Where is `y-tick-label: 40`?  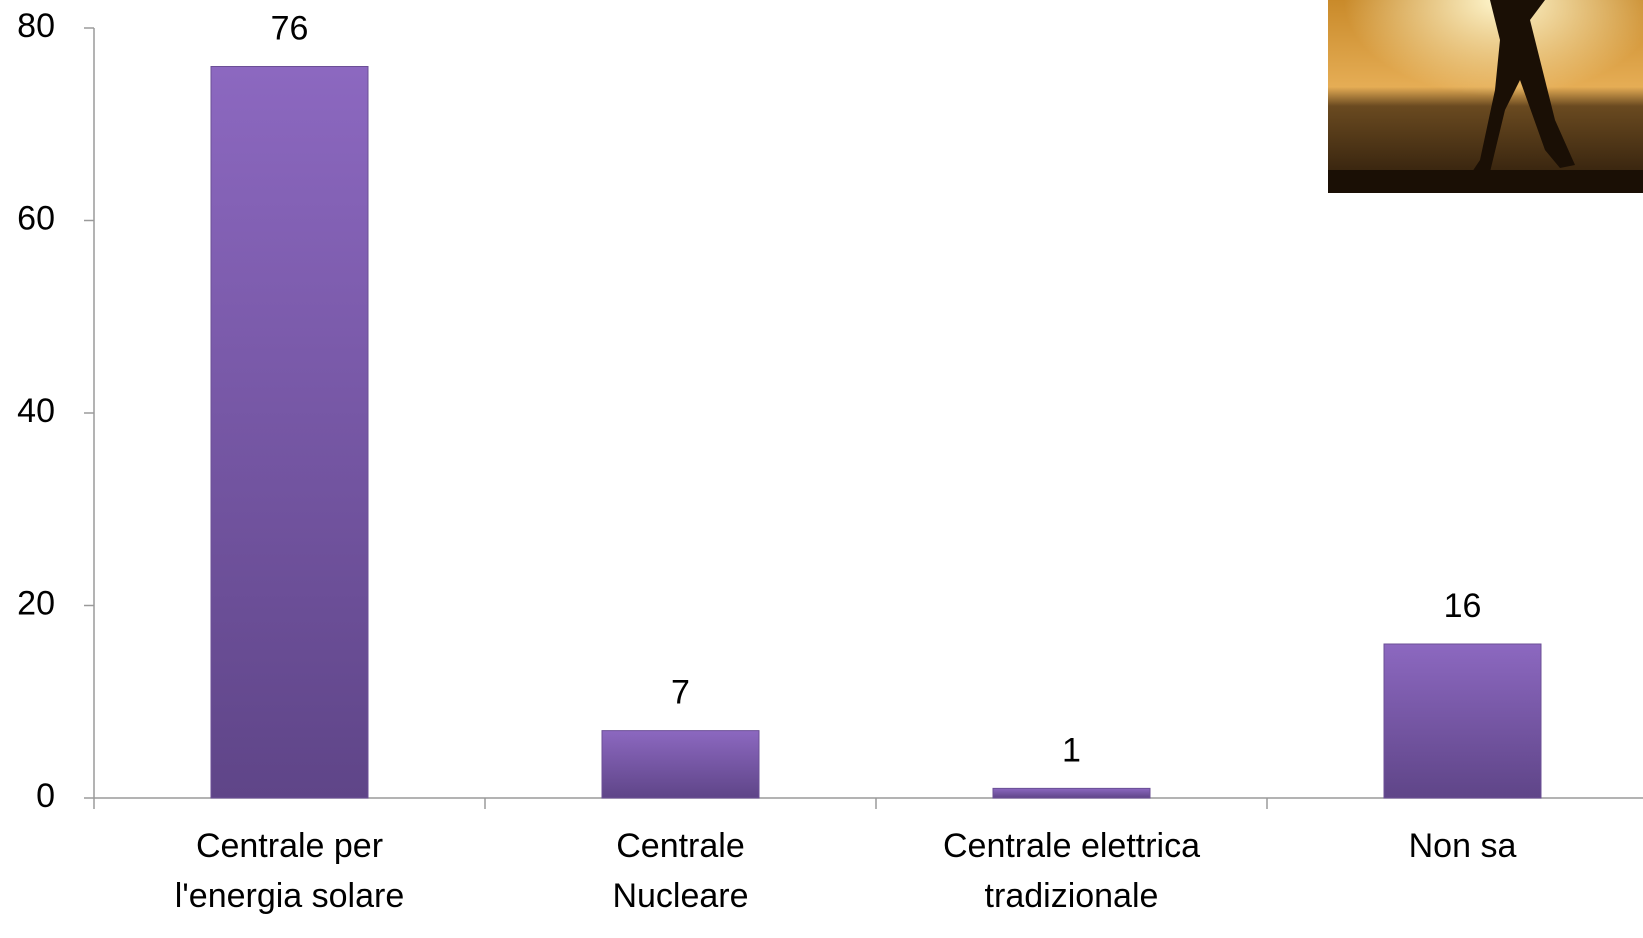 y-tick-label: 40 is located at coordinates (36, 411).